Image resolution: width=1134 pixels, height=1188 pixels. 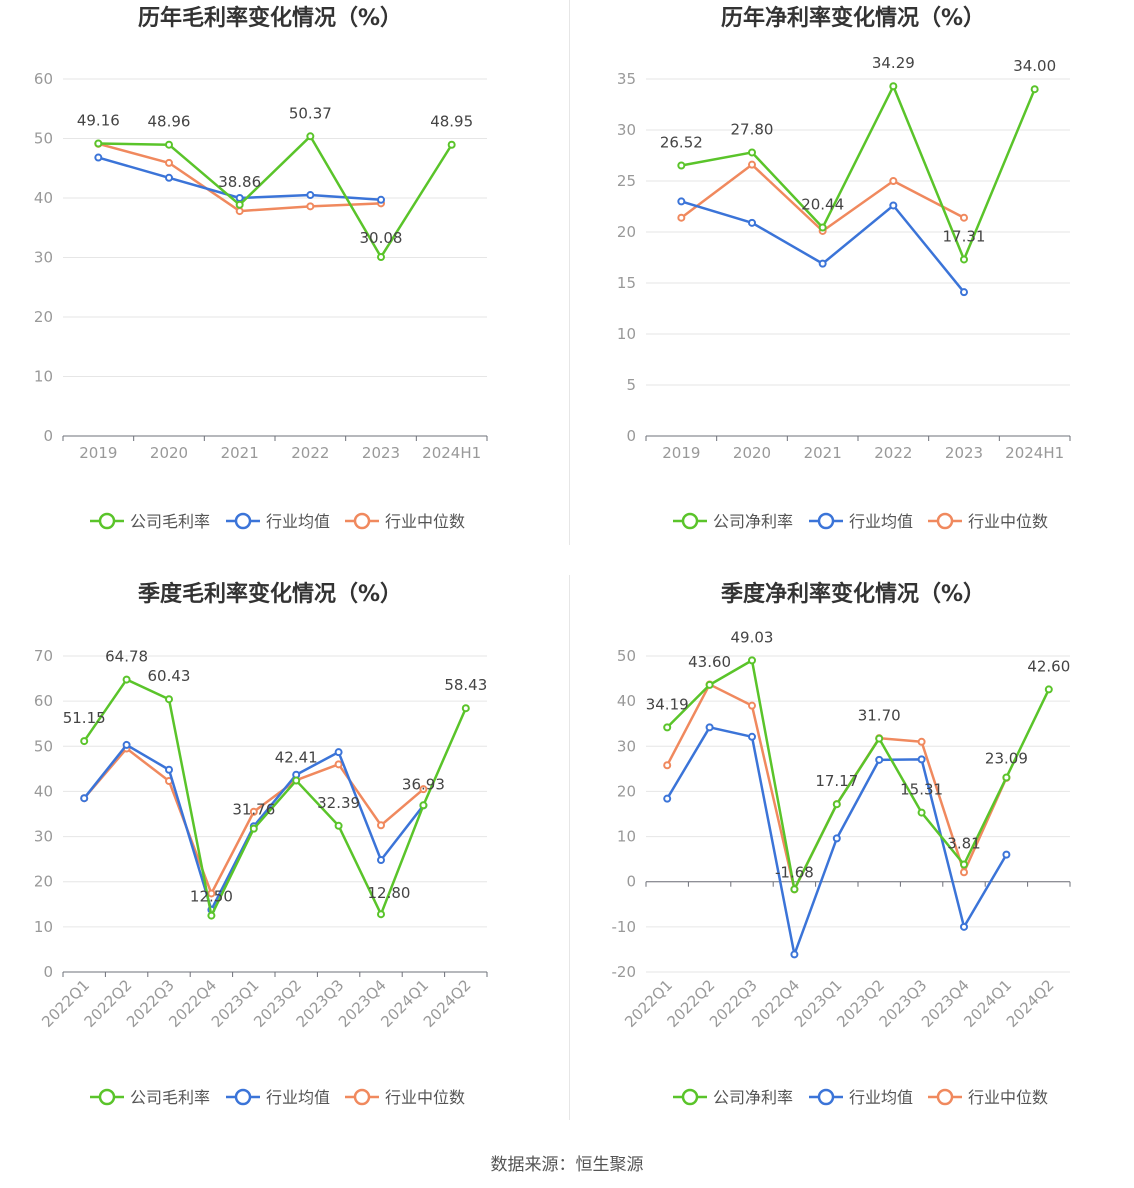 What do you see at coordinates (43, 656) in the screenshot?
I see `y-tick-label: 70` at bounding box center [43, 656].